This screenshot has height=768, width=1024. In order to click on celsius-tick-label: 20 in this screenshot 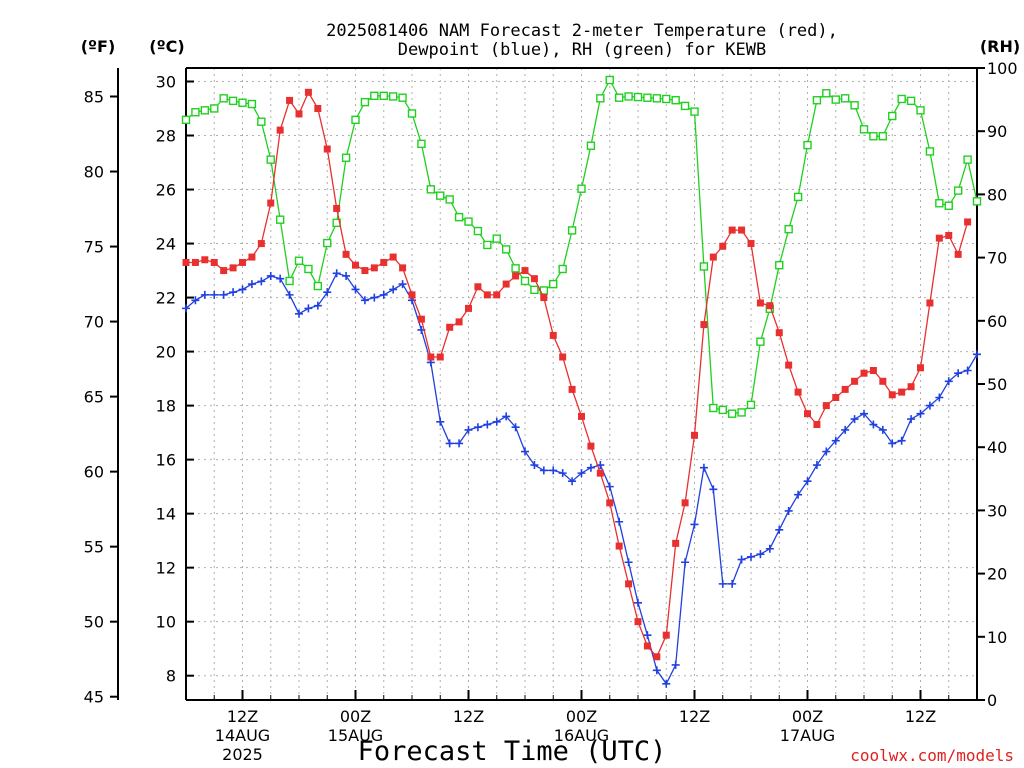, I will do `click(166, 352)`.